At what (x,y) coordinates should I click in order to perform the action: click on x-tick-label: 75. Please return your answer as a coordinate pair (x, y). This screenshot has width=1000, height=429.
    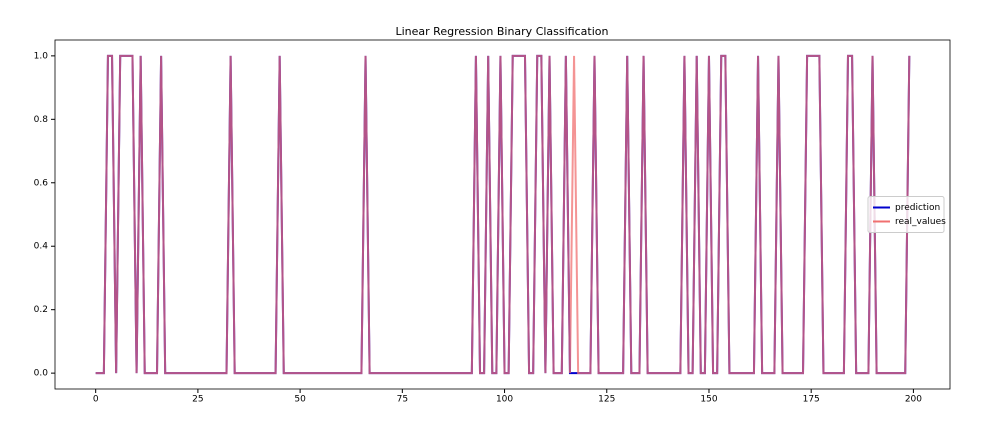
    Looking at the image, I should click on (402, 400).